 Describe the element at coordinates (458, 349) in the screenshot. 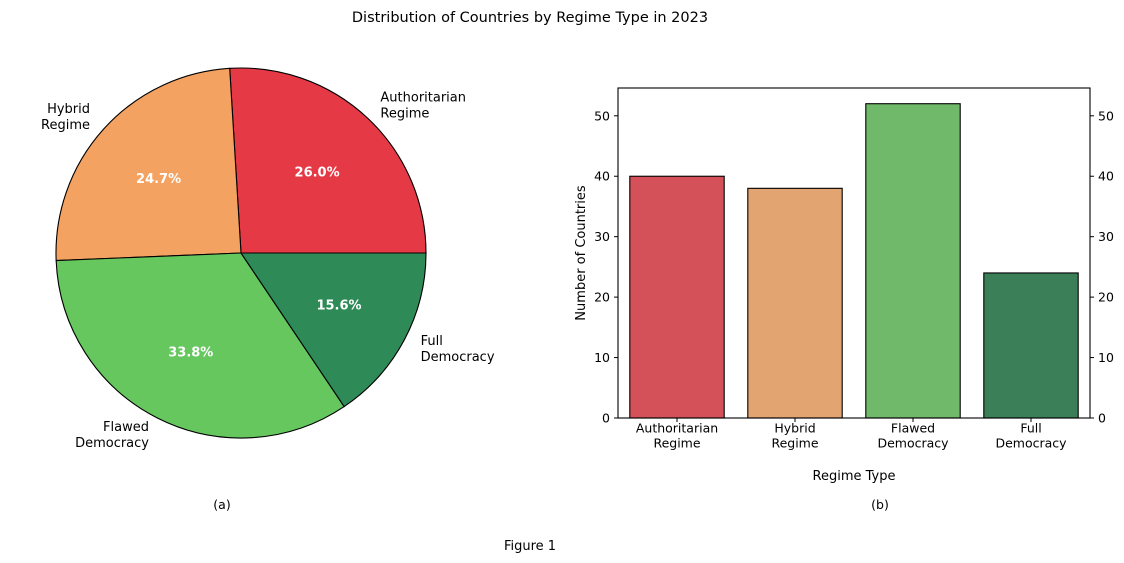

I see `pie-category-label: Full Democracy` at that location.